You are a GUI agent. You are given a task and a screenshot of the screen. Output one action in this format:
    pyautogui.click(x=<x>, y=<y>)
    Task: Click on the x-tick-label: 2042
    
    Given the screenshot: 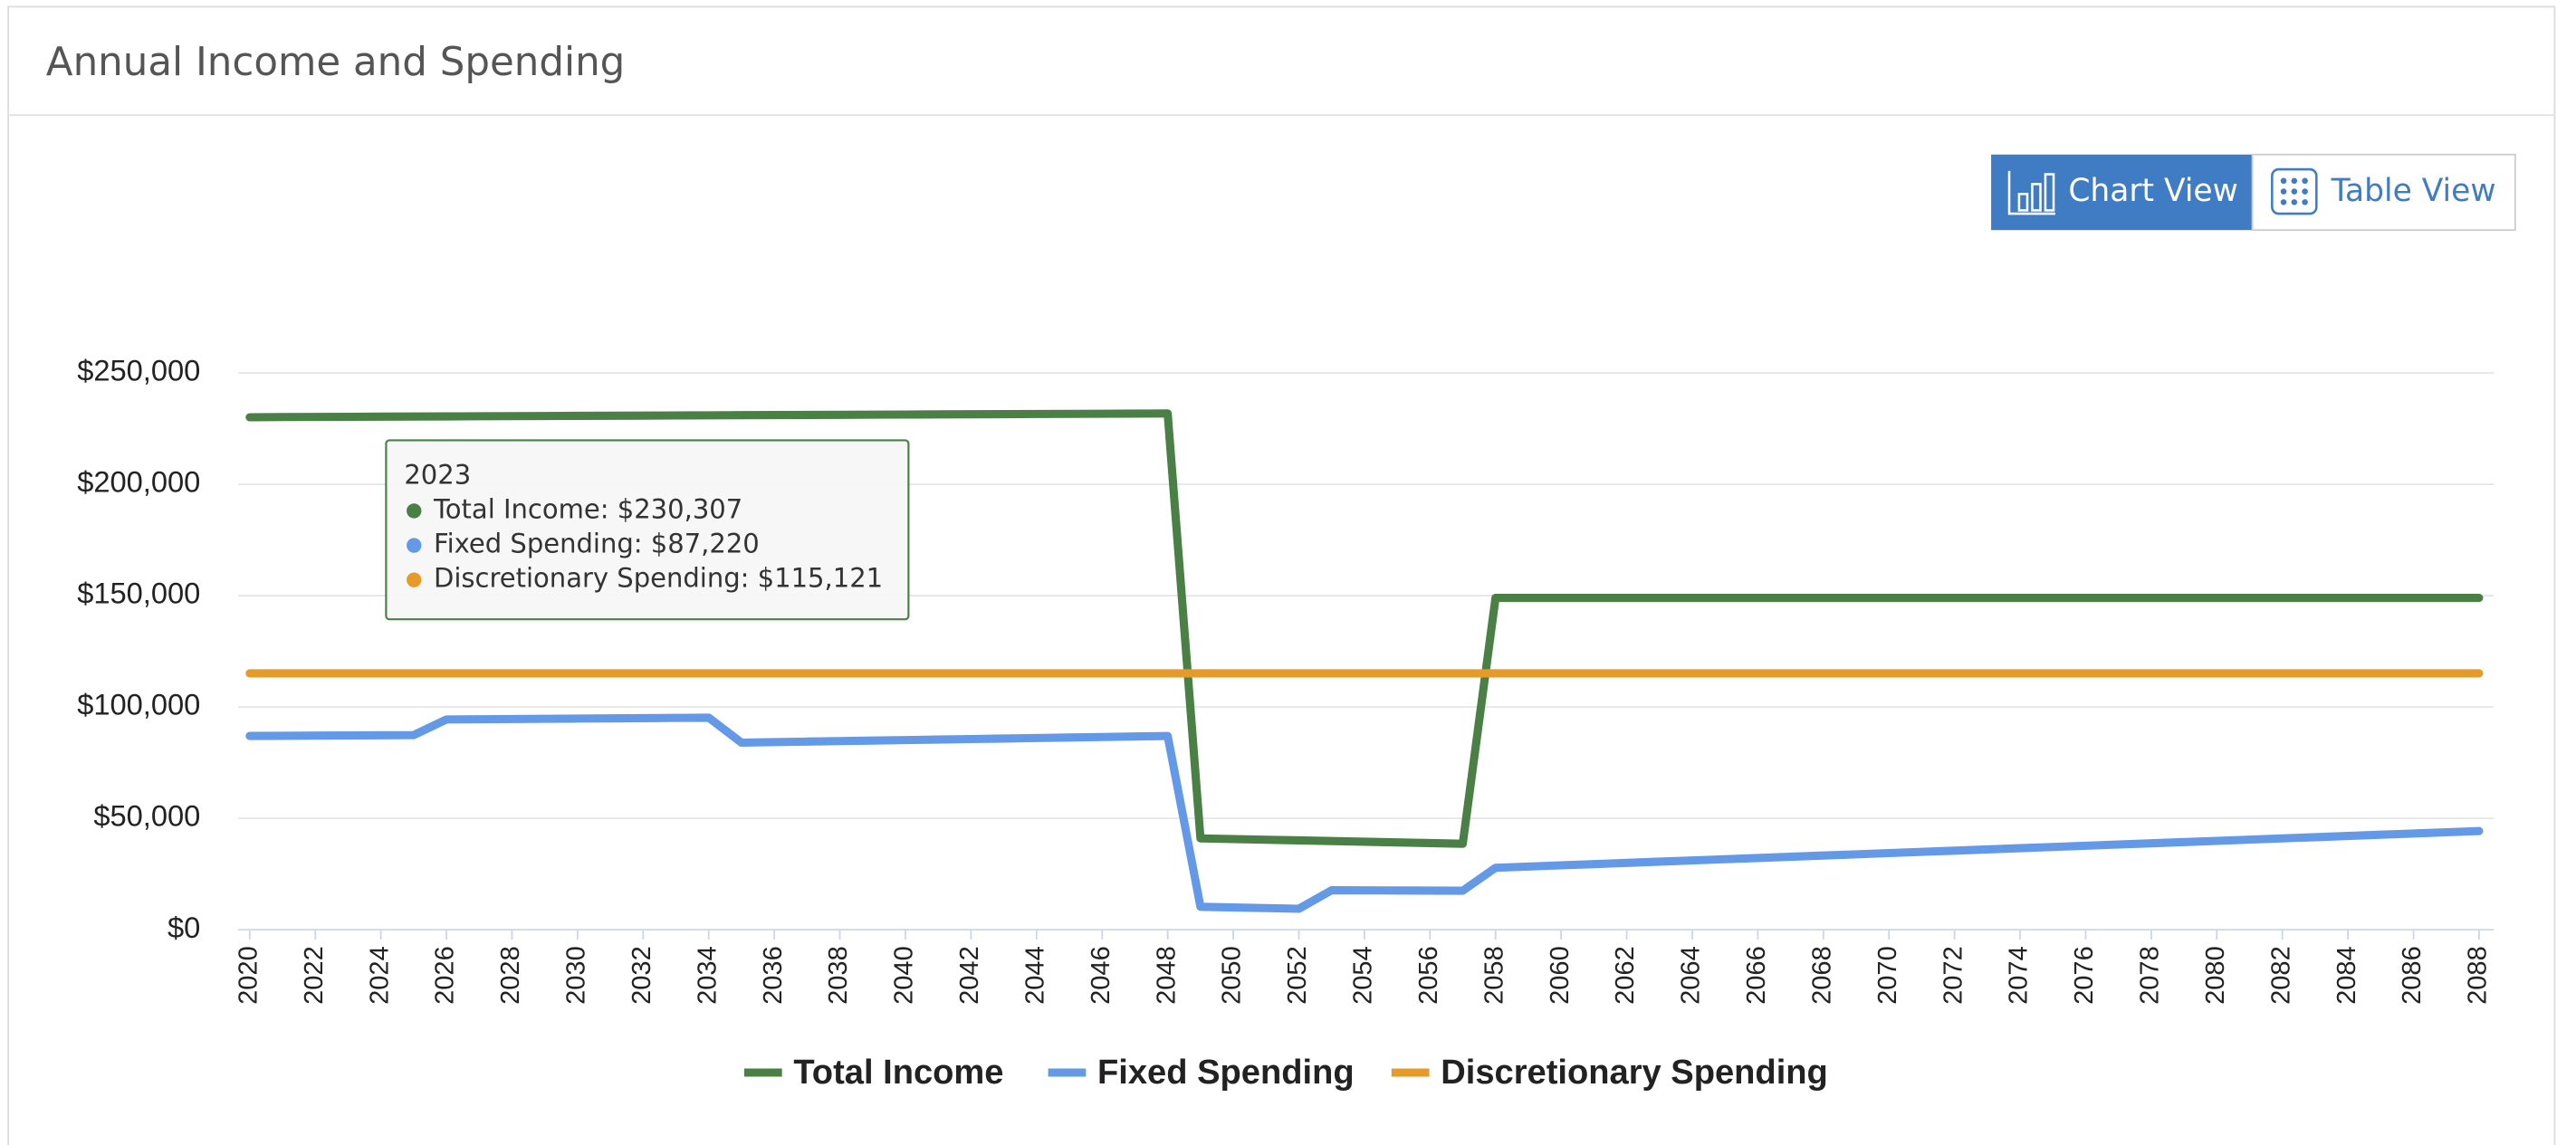 What is the action you would take?
    pyautogui.click(x=969, y=975)
    